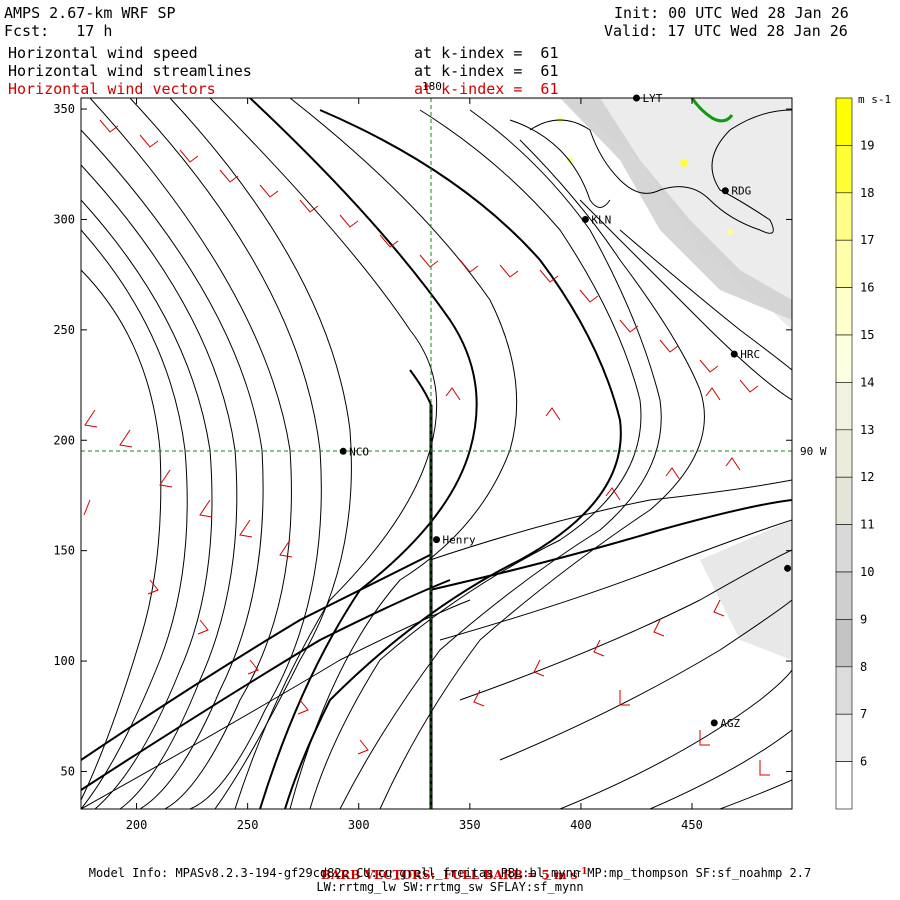 This screenshot has width=900, height=900. Describe the element at coordinates (726, 31) in the screenshot. I see `valid-time: Valid: 17 UTC Wed 28 Jan 26` at that location.